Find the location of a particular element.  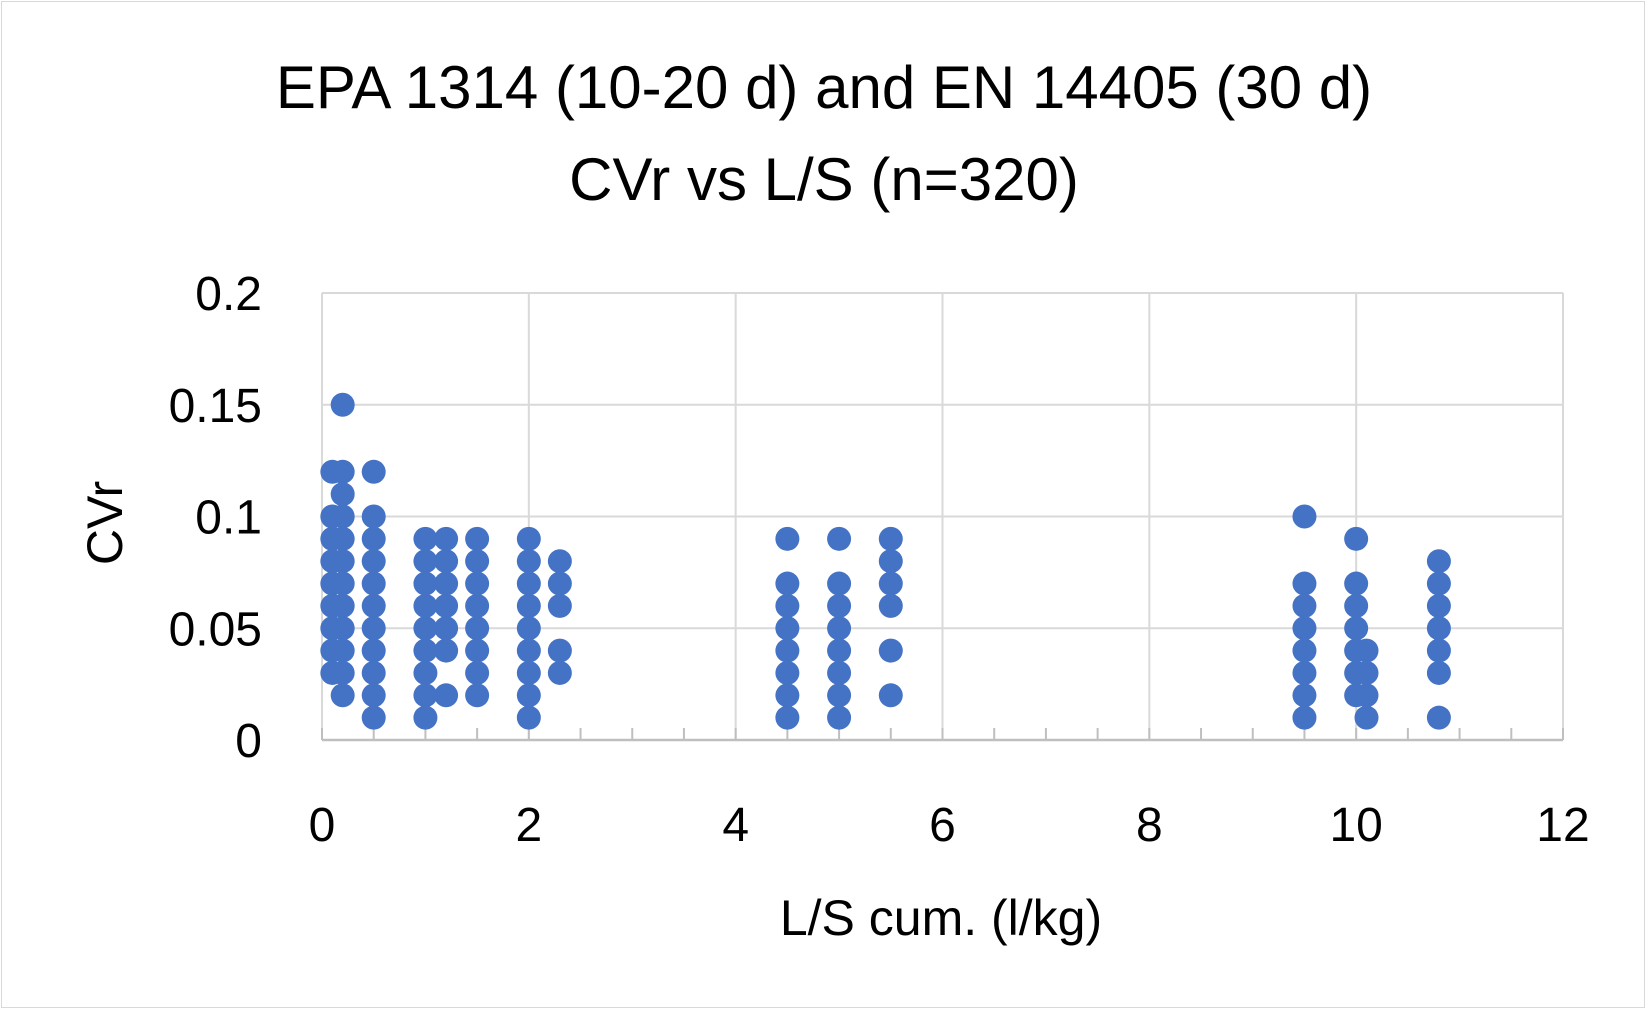

y-tick-label: 0.05 is located at coordinates (215, 629).